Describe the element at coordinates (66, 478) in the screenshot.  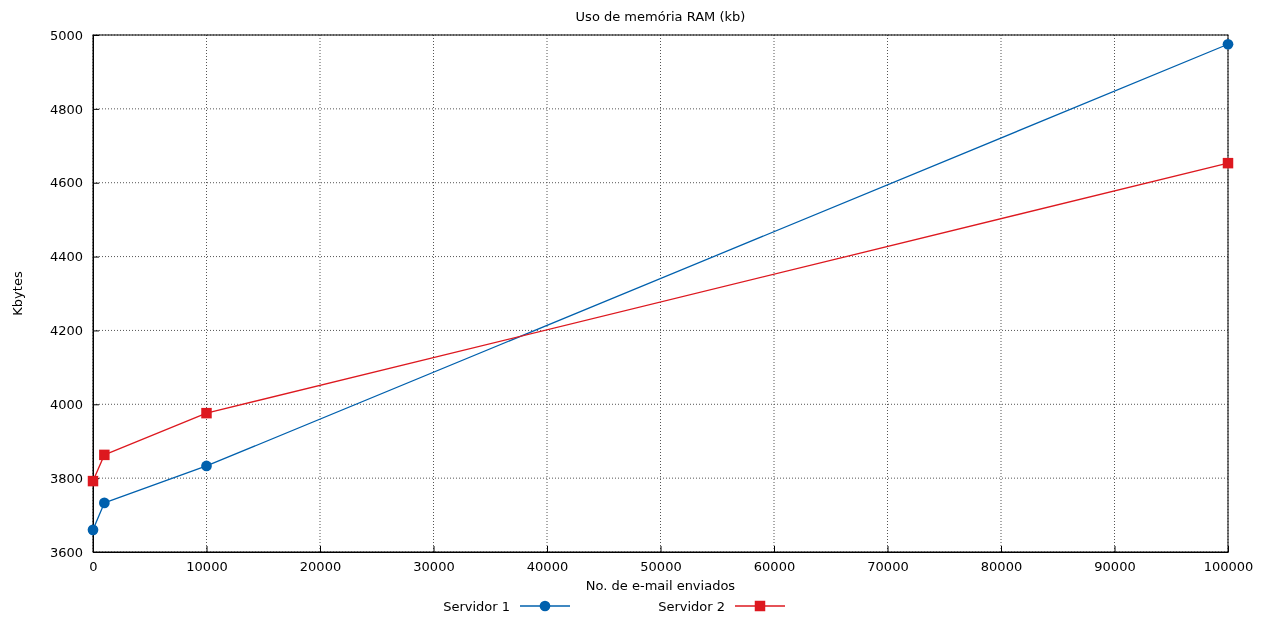
I see `y-tick-label: 3800` at that location.